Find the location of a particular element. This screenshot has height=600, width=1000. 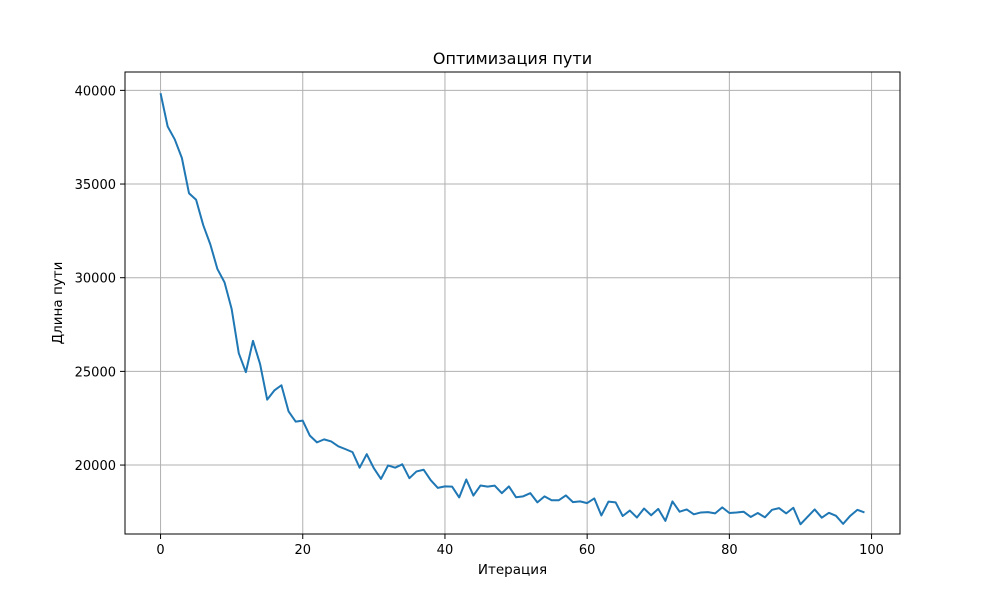

x-axis-label: Итерация is located at coordinates (512, 570).